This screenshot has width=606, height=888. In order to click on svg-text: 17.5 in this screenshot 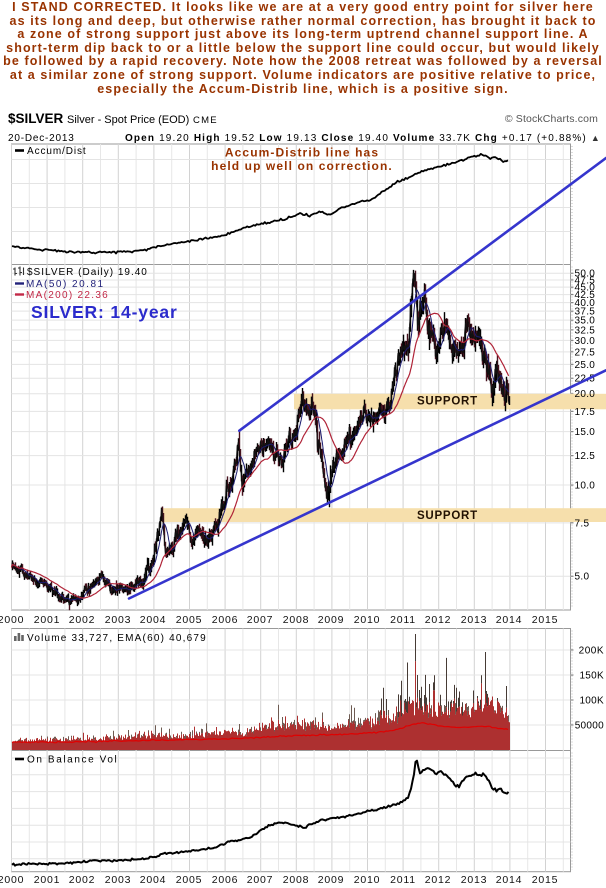, I will do `click(585, 412)`.